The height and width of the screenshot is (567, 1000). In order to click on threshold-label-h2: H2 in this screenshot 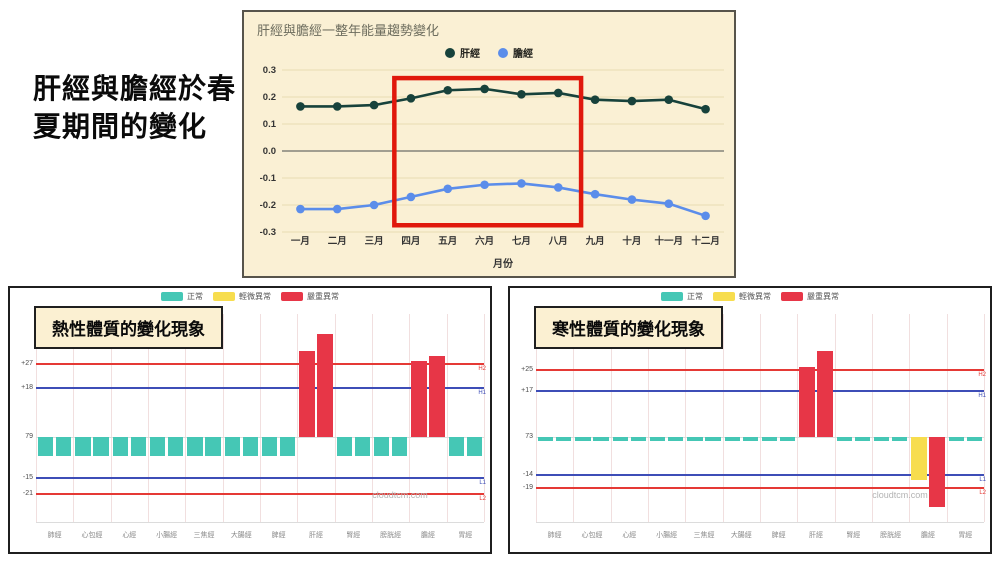, I will do `click(482, 369)`.